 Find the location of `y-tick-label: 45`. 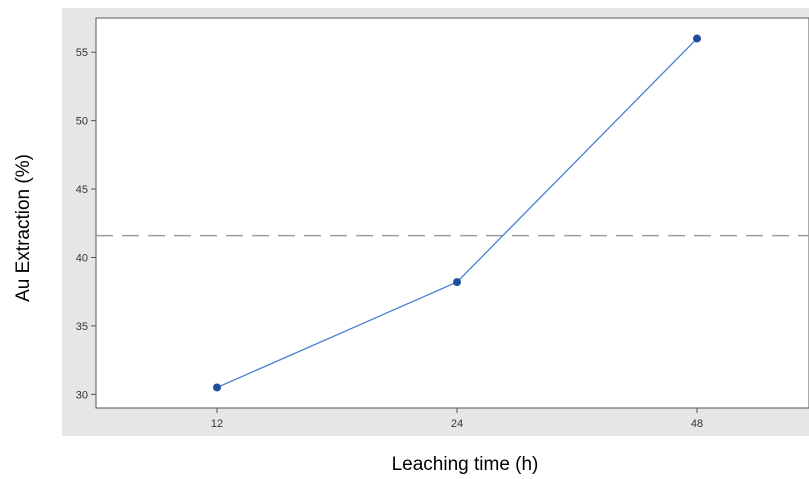

y-tick-label: 45 is located at coordinates (82, 190).